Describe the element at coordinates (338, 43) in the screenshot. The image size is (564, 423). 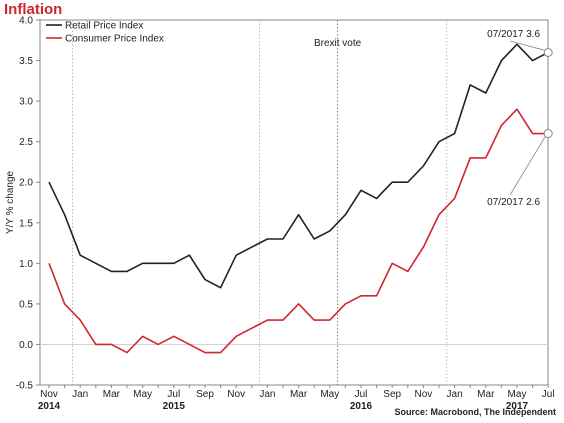
I see `event-label: Brexit vote` at that location.